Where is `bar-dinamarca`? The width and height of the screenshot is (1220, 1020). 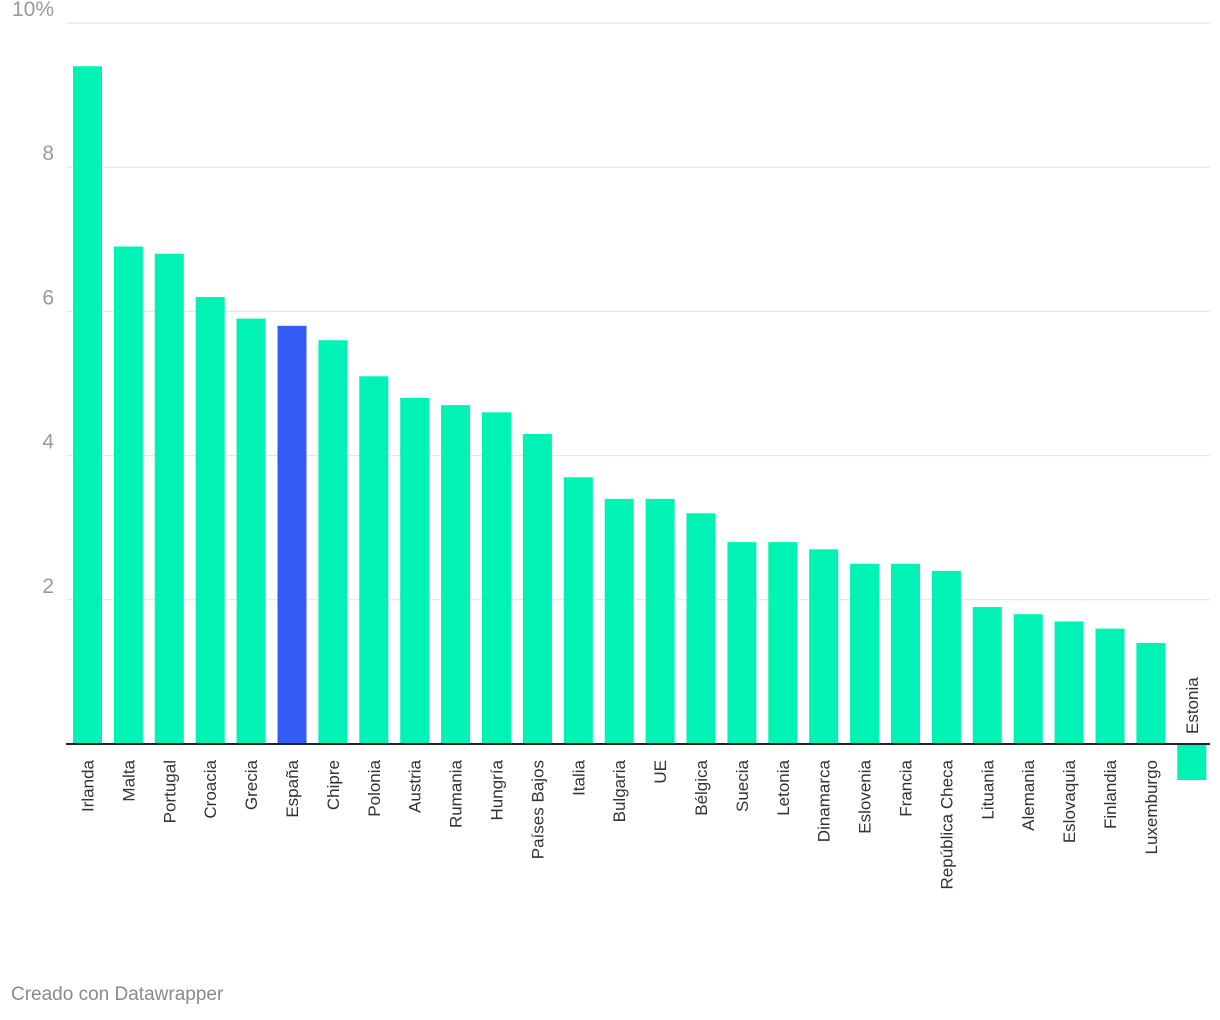 bar-dinamarca is located at coordinates (824, 646).